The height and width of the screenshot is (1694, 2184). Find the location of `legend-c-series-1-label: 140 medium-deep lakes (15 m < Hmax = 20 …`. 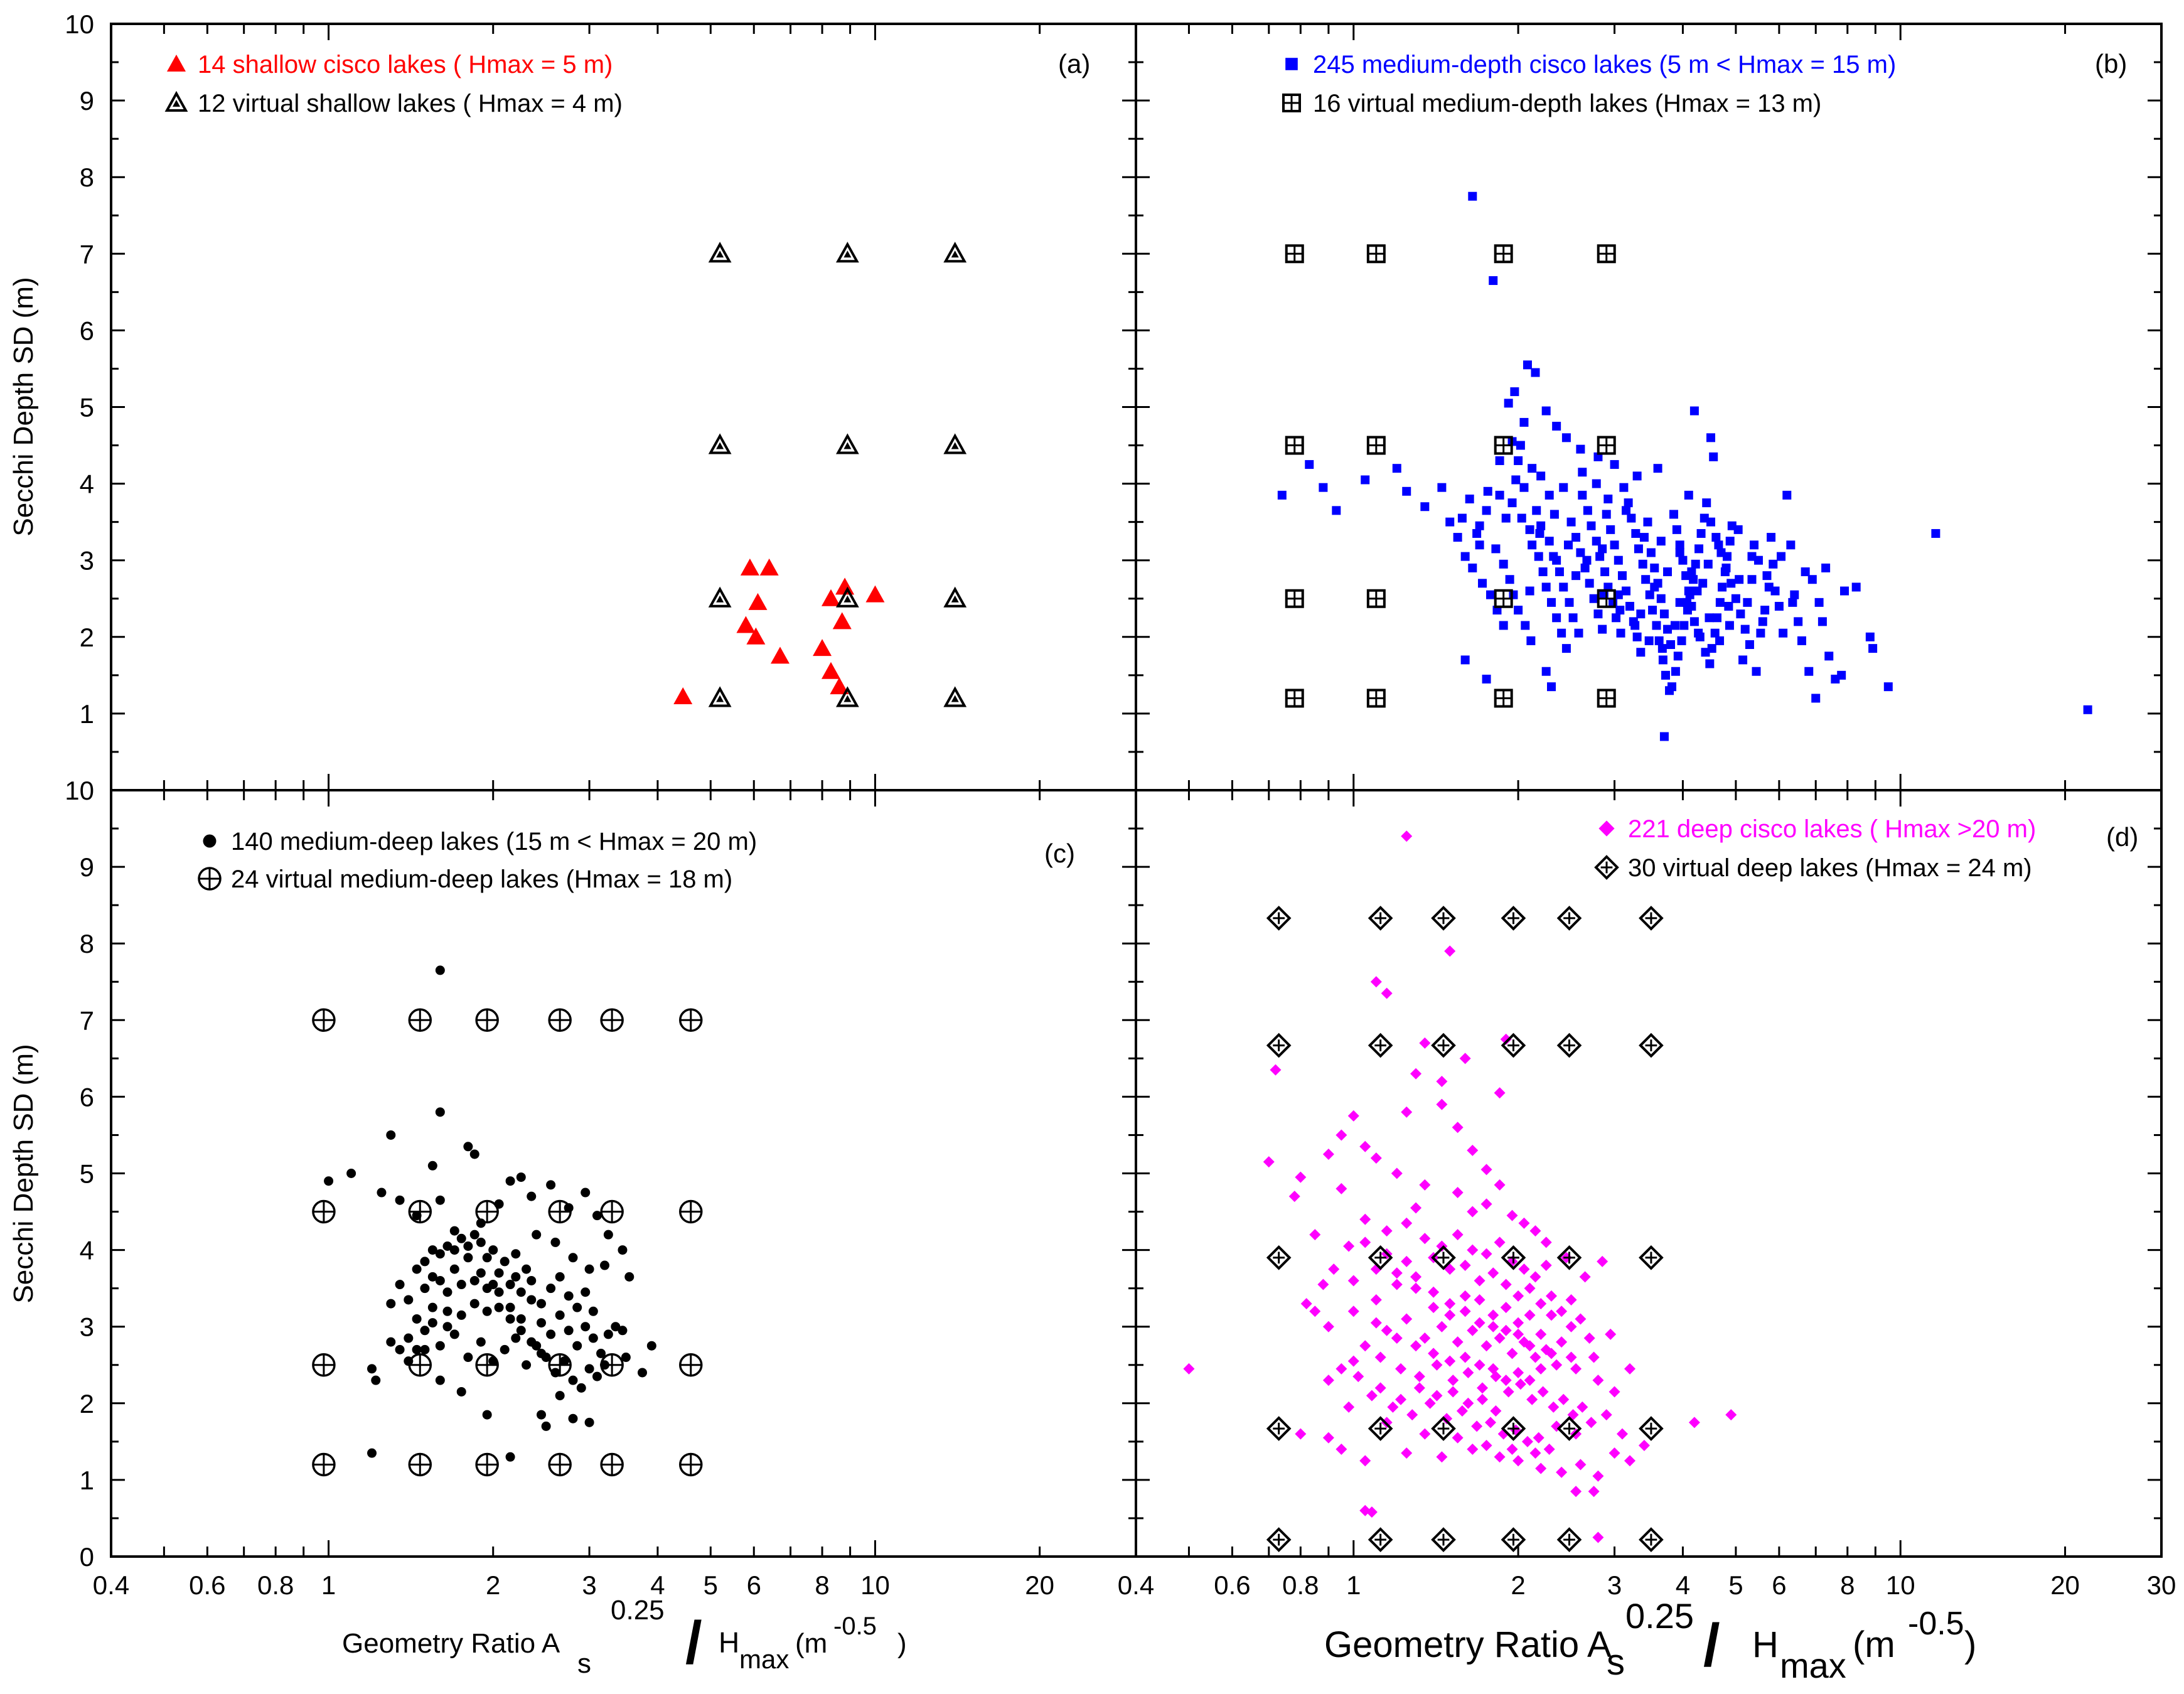

legend-c-series-1-label: 140 medium-deep lakes (15 m < Hmax = 20 … is located at coordinates (494, 841).